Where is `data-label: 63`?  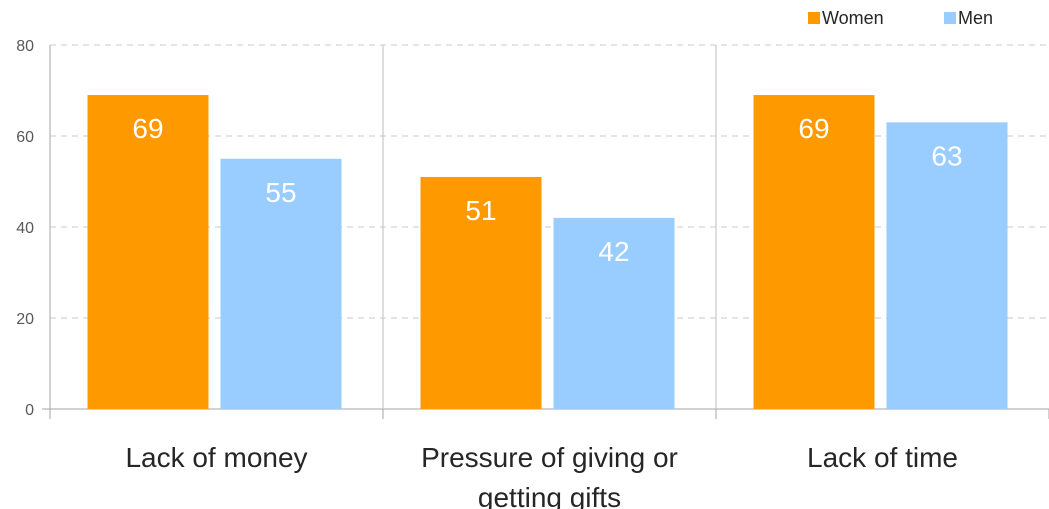 data-label: 63 is located at coordinates (946, 155).